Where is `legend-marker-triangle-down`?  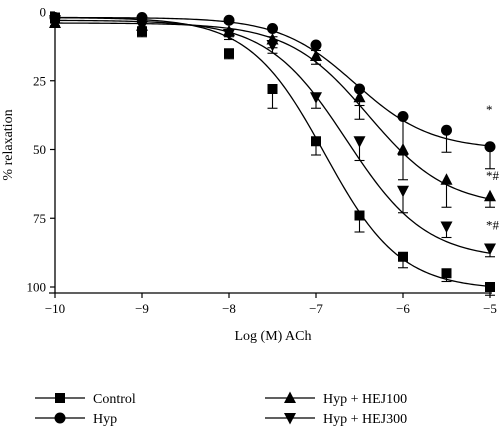
legend-marker-triangle-down is located at coordinates (290, 419).